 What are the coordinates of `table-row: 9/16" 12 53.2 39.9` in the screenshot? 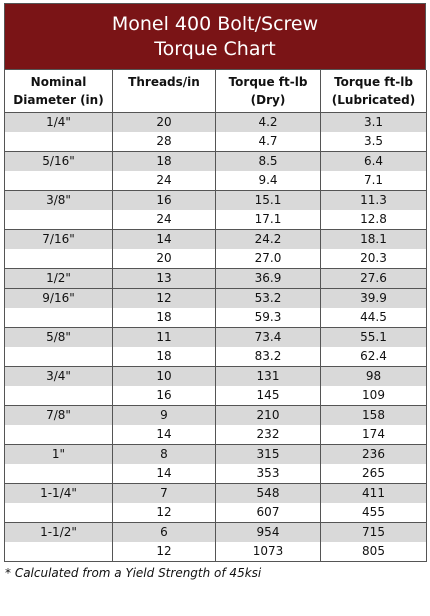 It's located at (215, 297).